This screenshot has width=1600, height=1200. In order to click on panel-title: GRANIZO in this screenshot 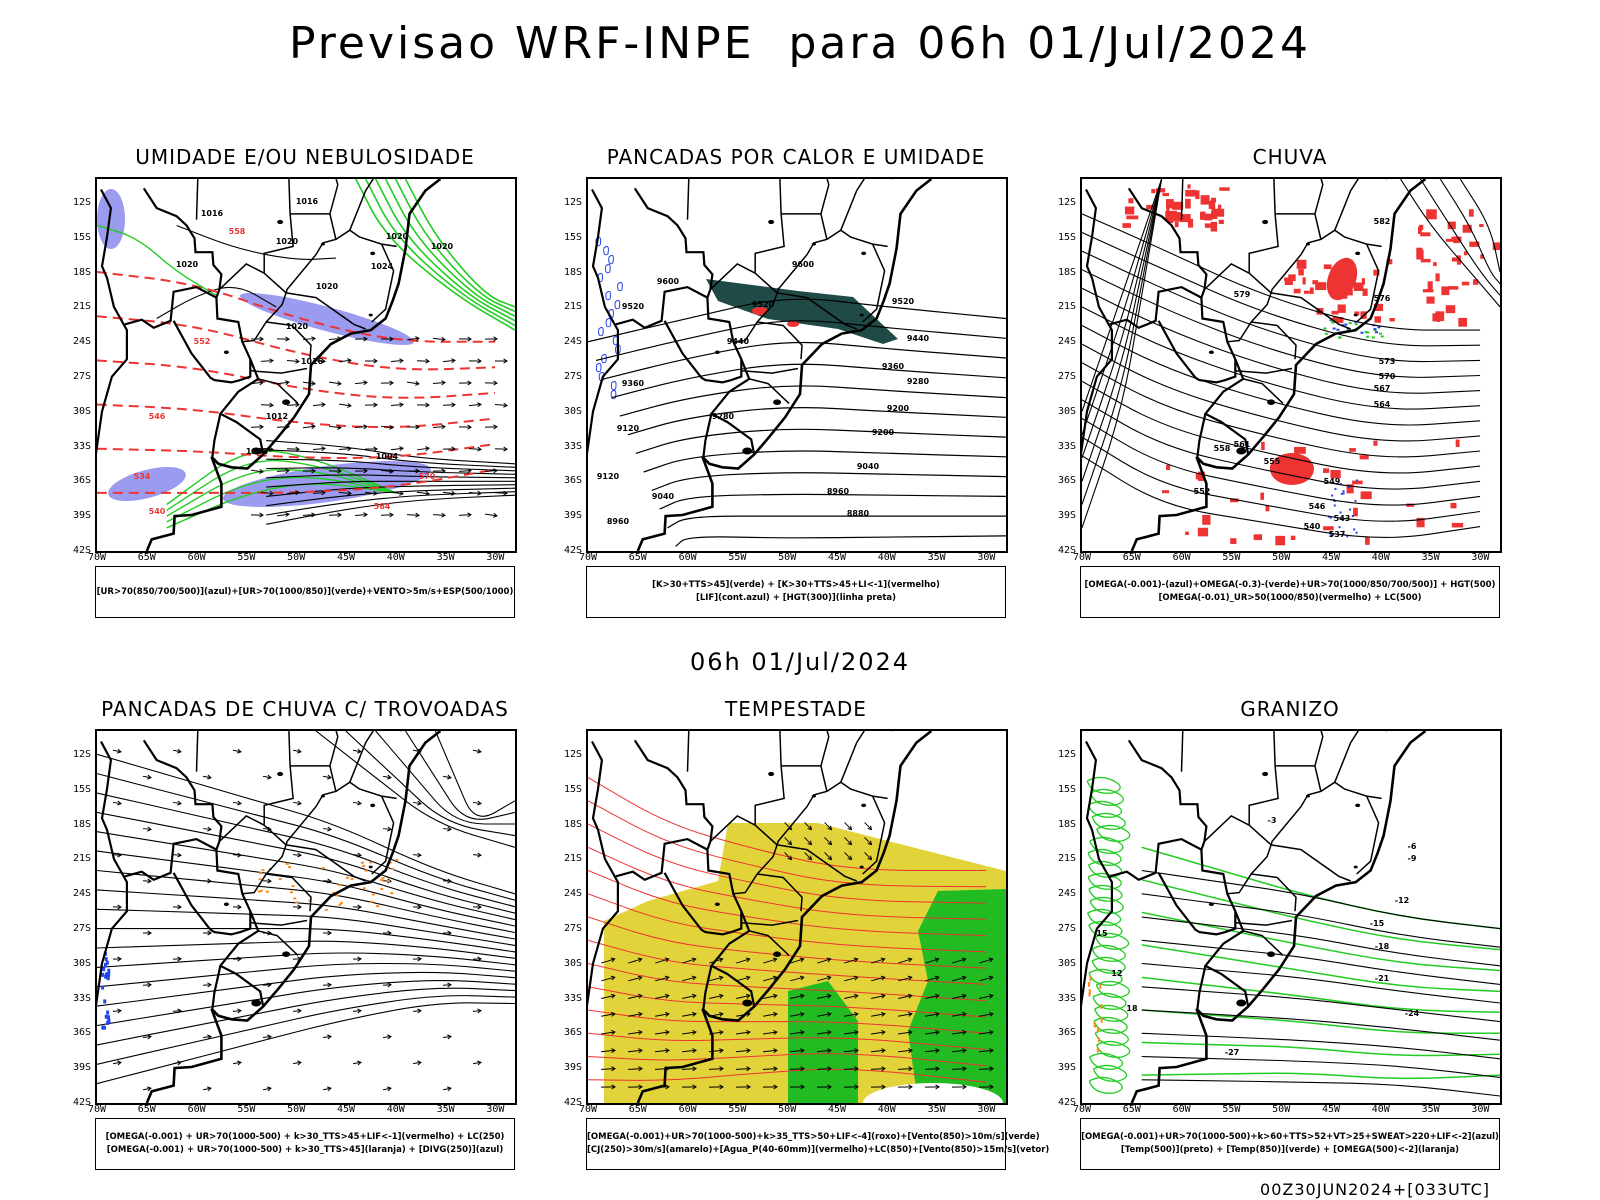, I will do `click(1290, 709)`.